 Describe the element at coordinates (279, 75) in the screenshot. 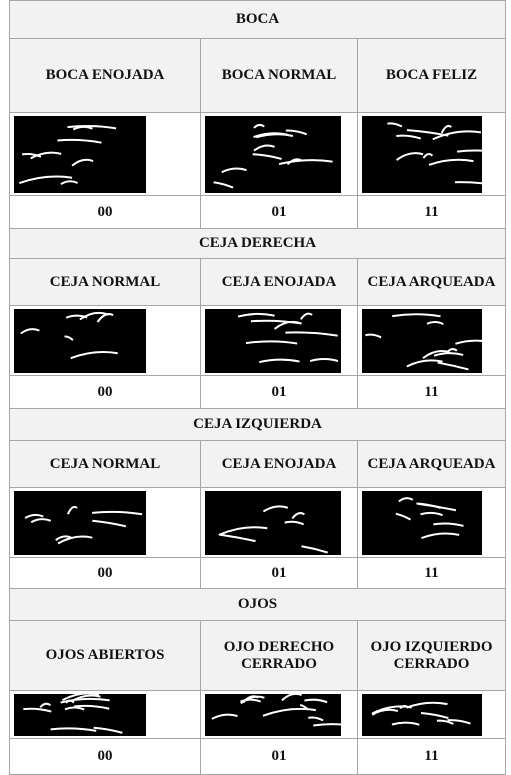

I see `column-label: BOCA NORMAL` at that location.